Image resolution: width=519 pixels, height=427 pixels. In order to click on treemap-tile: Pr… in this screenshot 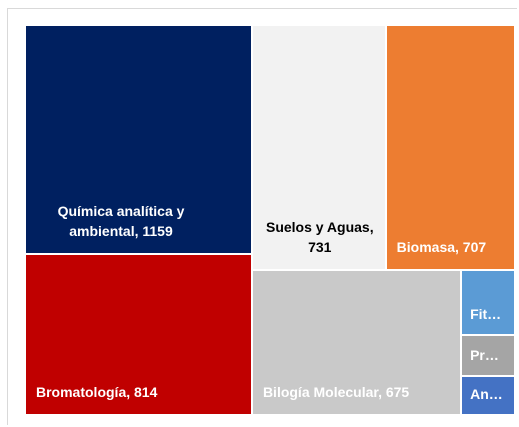, I will do `click(488, 355)`.